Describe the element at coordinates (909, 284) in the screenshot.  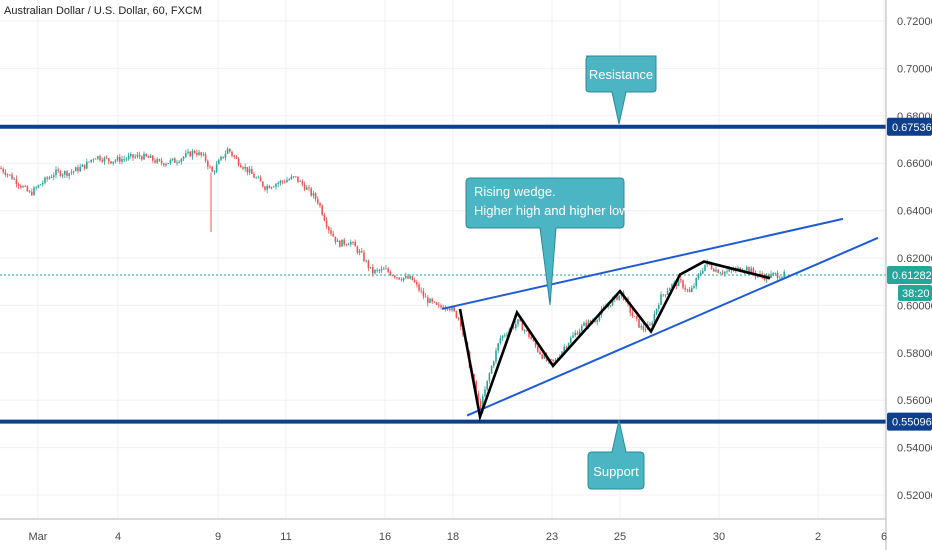
I see `current-price-tag: 0.61282 38:20` at that location.